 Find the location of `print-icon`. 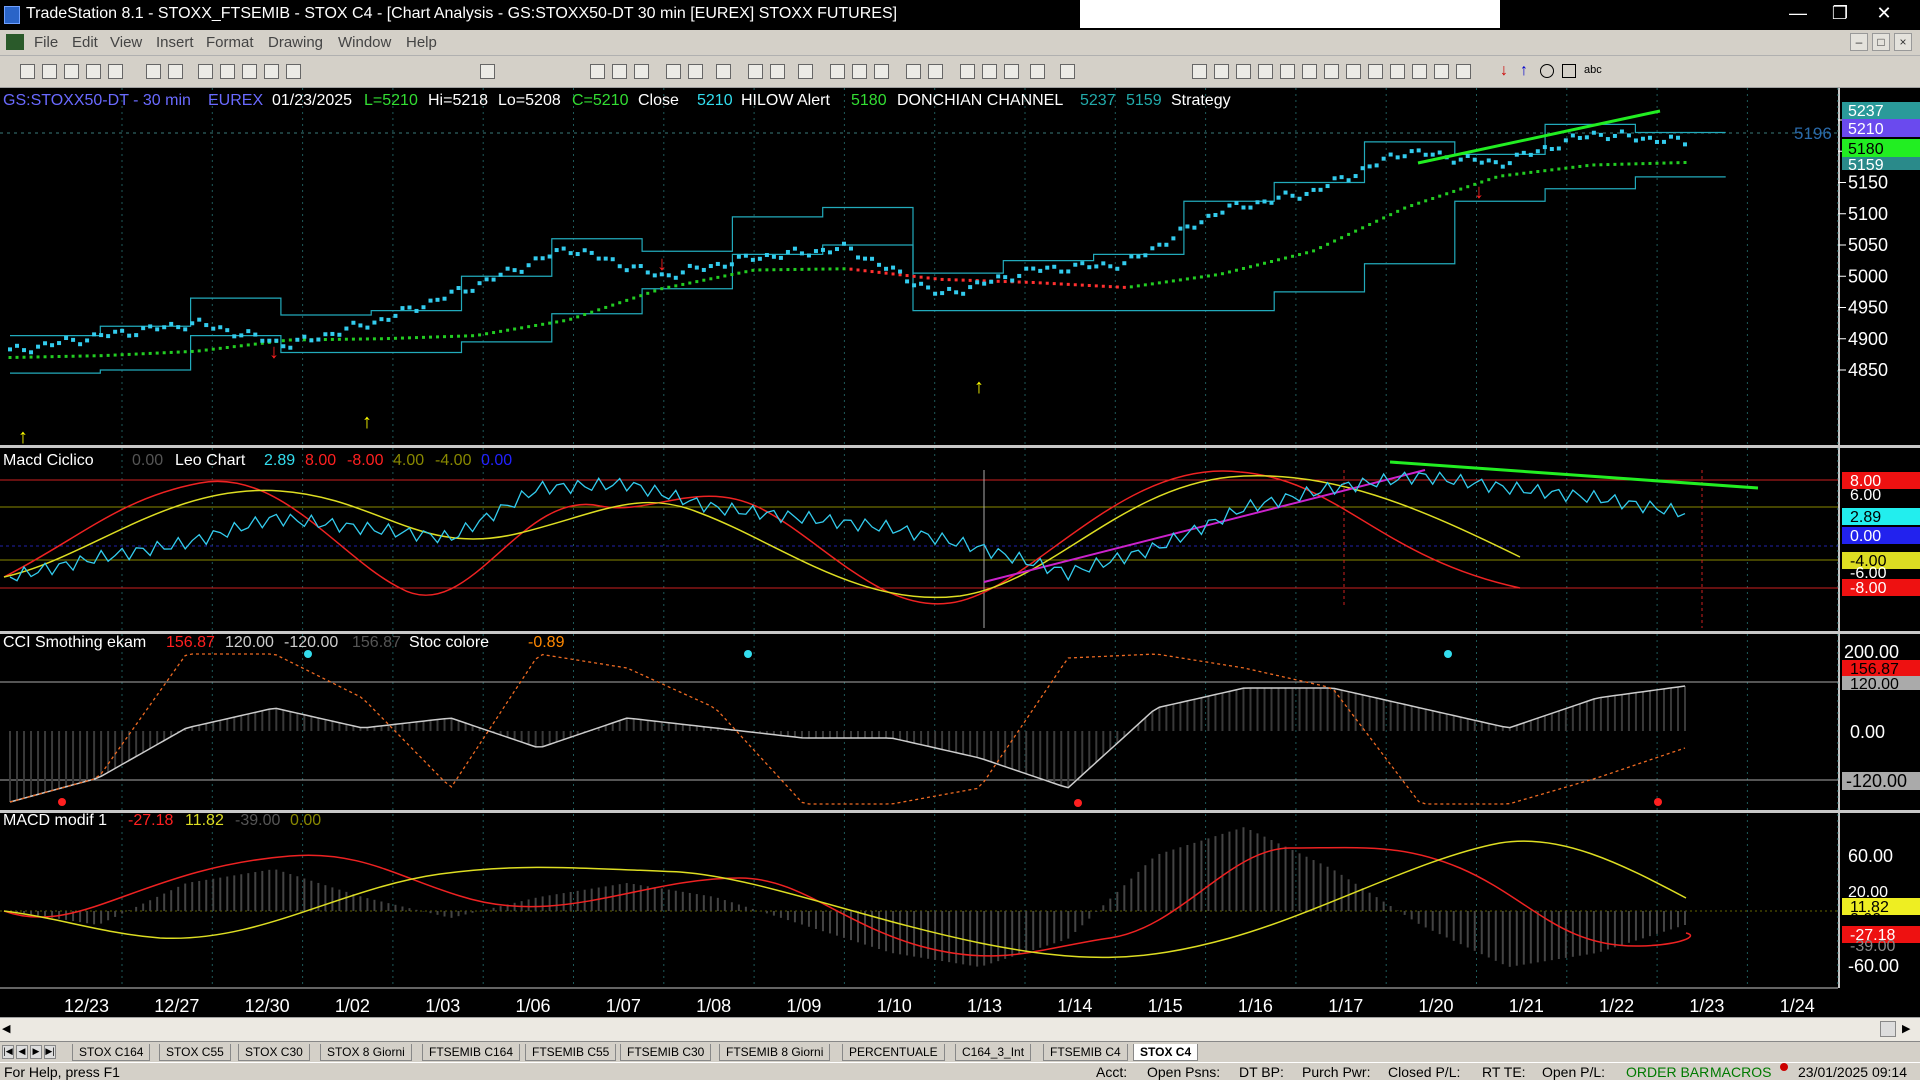

print-icon is located at coordinates (153, 71).